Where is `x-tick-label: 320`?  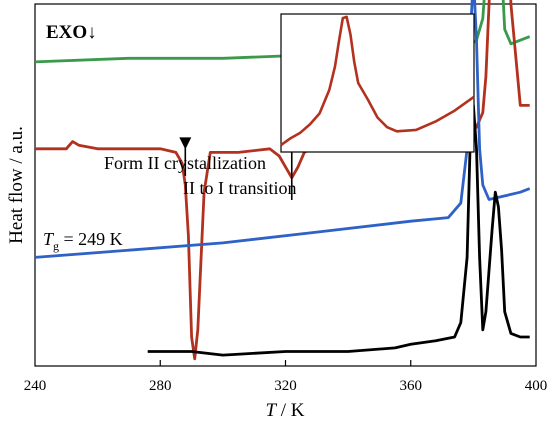
x-tick-label: 320 is located at coordinates (285, 386).